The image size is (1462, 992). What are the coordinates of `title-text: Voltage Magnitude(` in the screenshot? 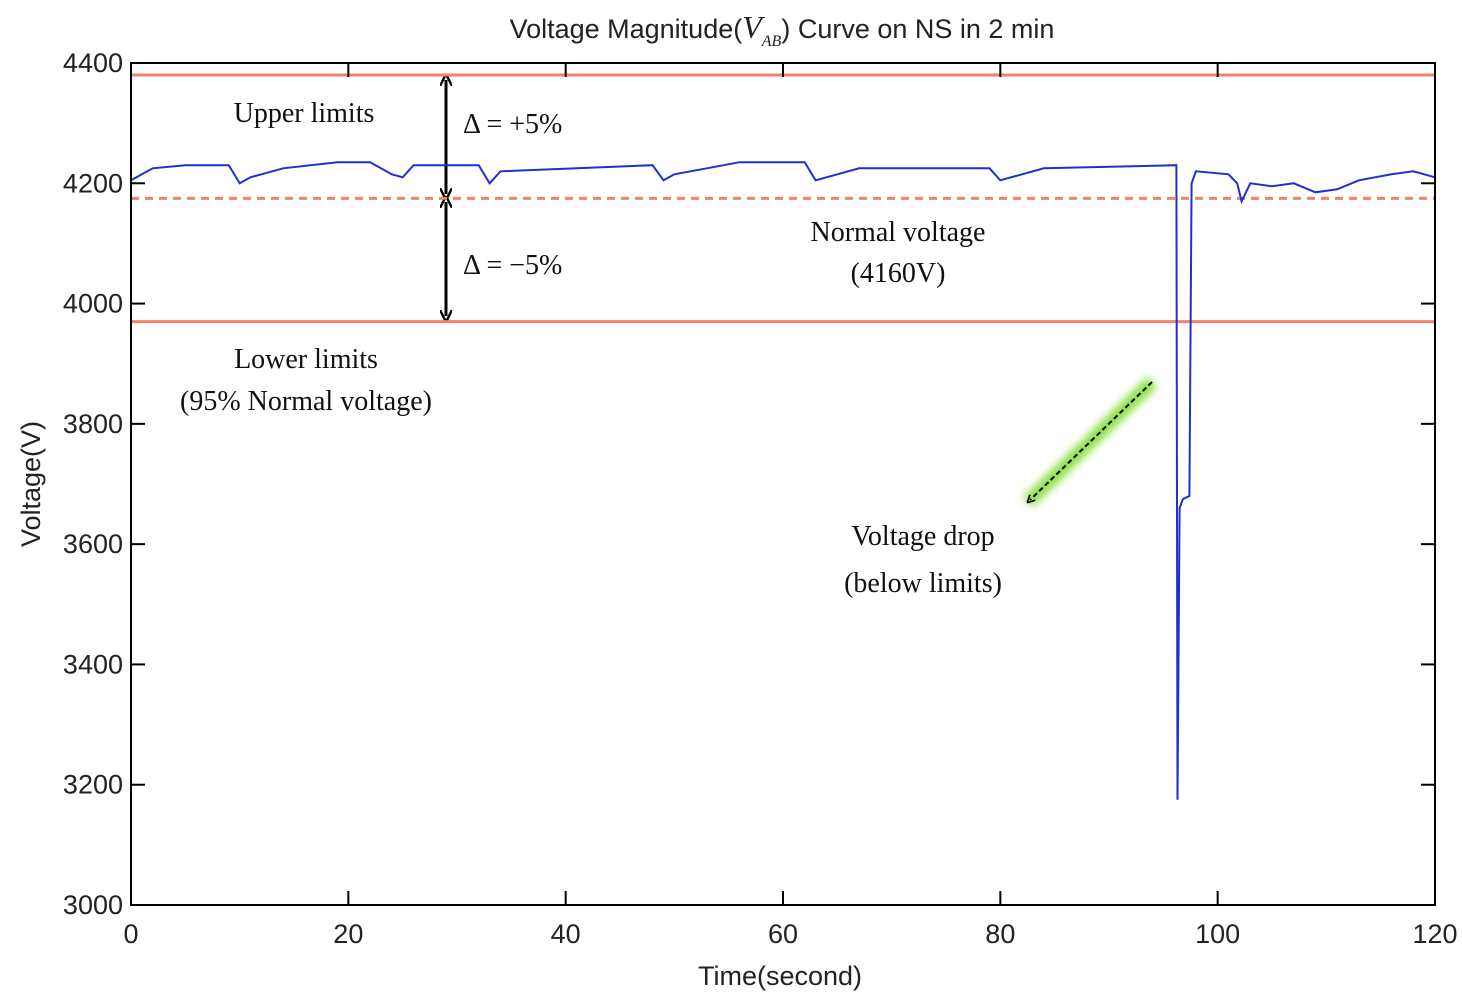 It's located at (626, 29).